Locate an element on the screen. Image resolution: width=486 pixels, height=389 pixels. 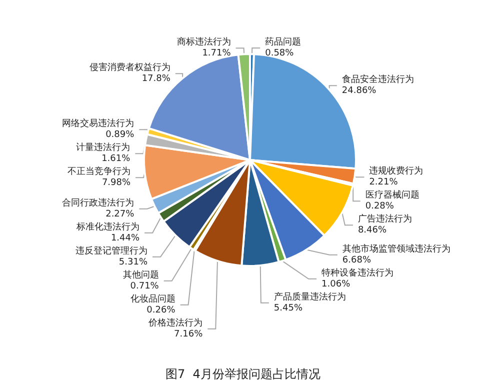
slice-label: 广告违法行为 is located at coordinates (385, 219).